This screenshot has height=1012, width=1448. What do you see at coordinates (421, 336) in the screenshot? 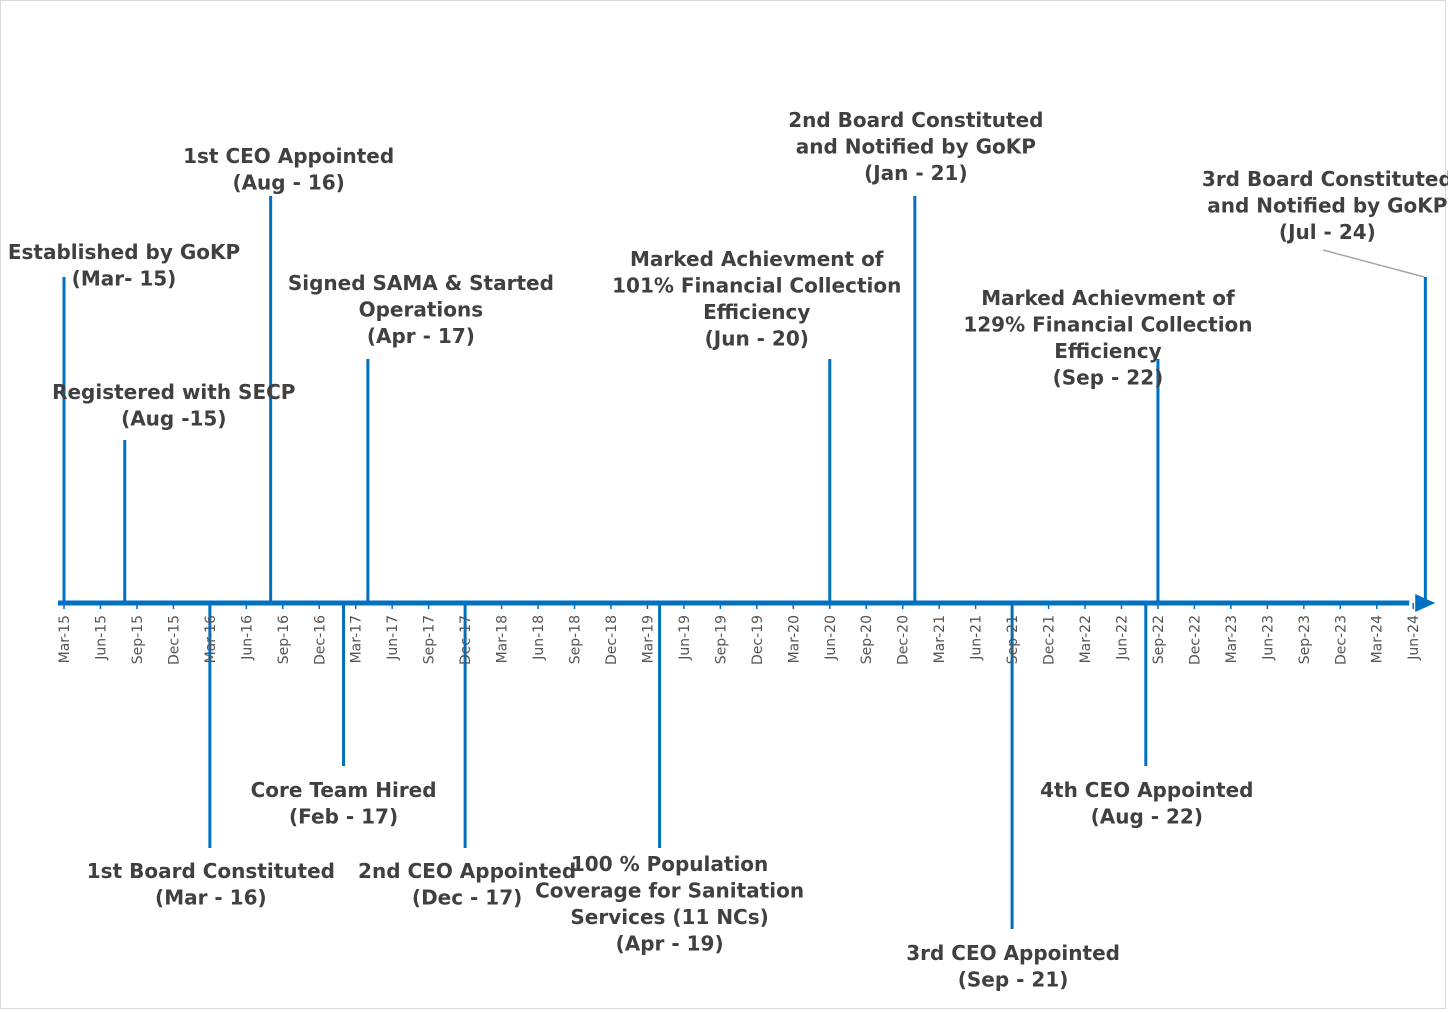
I see `event-label-line: (Apr - 17)` at bounding box center [421, 336].